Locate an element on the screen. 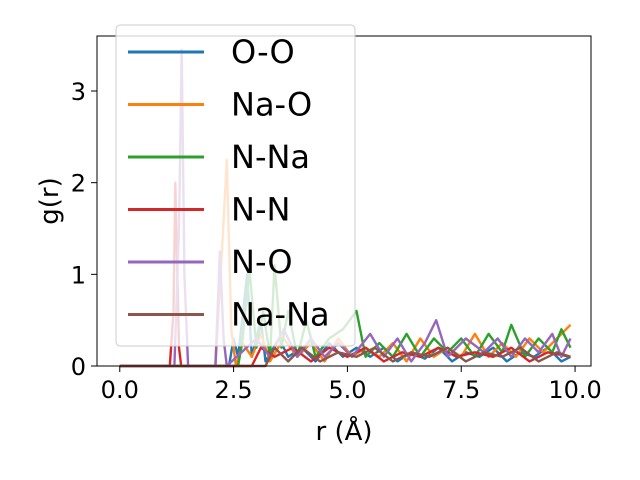 The height and width of the screenshot is (480, 640). x-tick-label: 2.5 is located at coordinates (234, 390).